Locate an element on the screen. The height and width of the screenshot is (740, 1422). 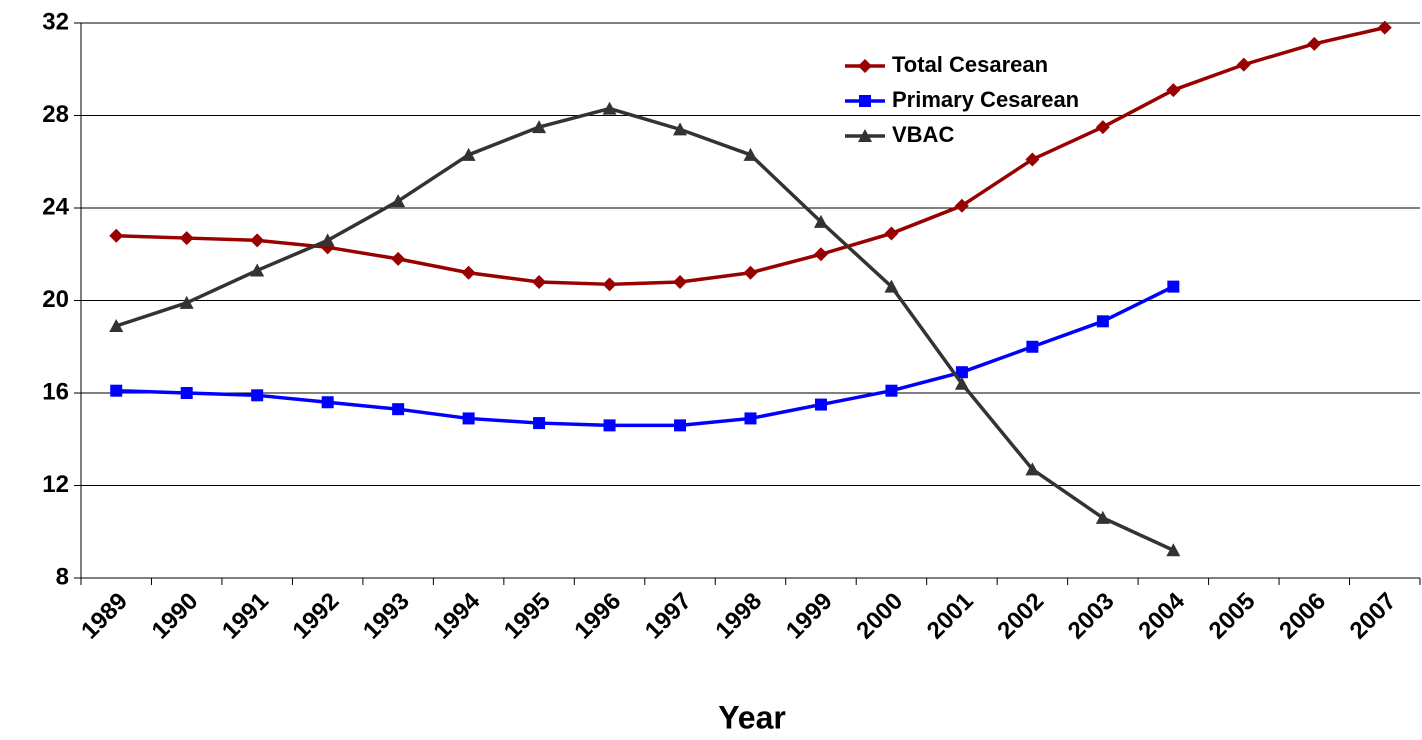
x-tick-label: 1995 is located at coordinates (527, 616).